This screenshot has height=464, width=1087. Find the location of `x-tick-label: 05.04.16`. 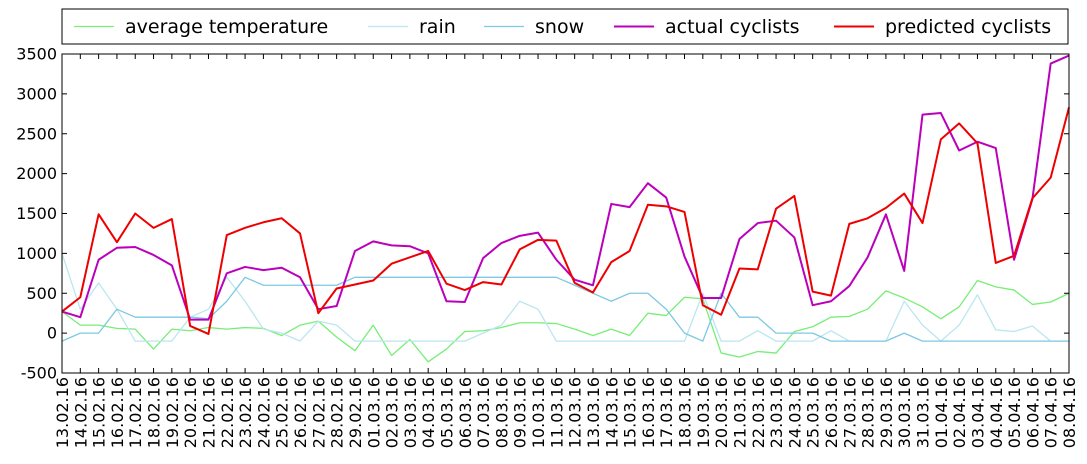

x-tick-label: 05.04.16 is located at coordinates (1014, 412).